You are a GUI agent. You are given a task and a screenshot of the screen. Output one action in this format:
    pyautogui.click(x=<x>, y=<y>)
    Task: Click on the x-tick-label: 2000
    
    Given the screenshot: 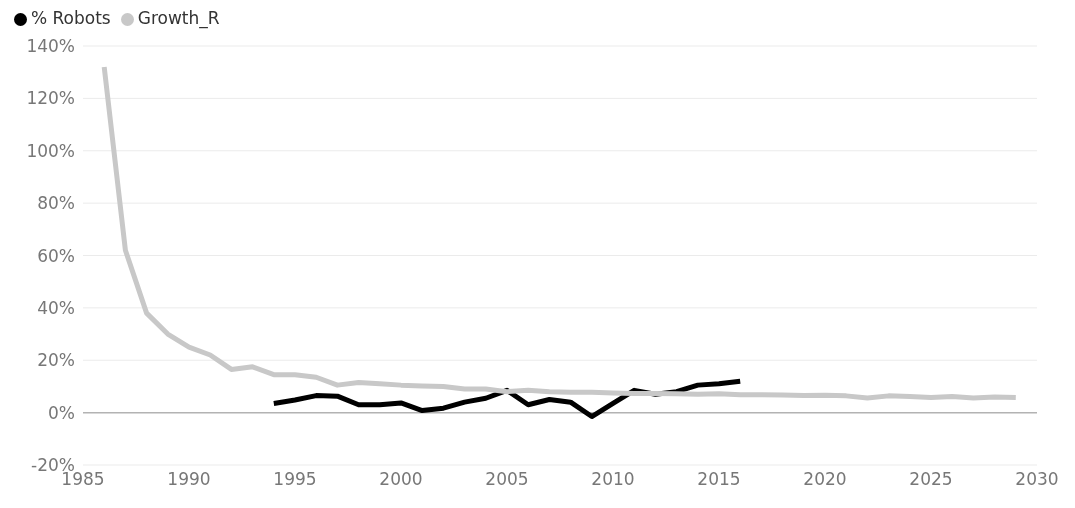 What is the action you would take?
    pyautogui.click(x=401, y=479)
    